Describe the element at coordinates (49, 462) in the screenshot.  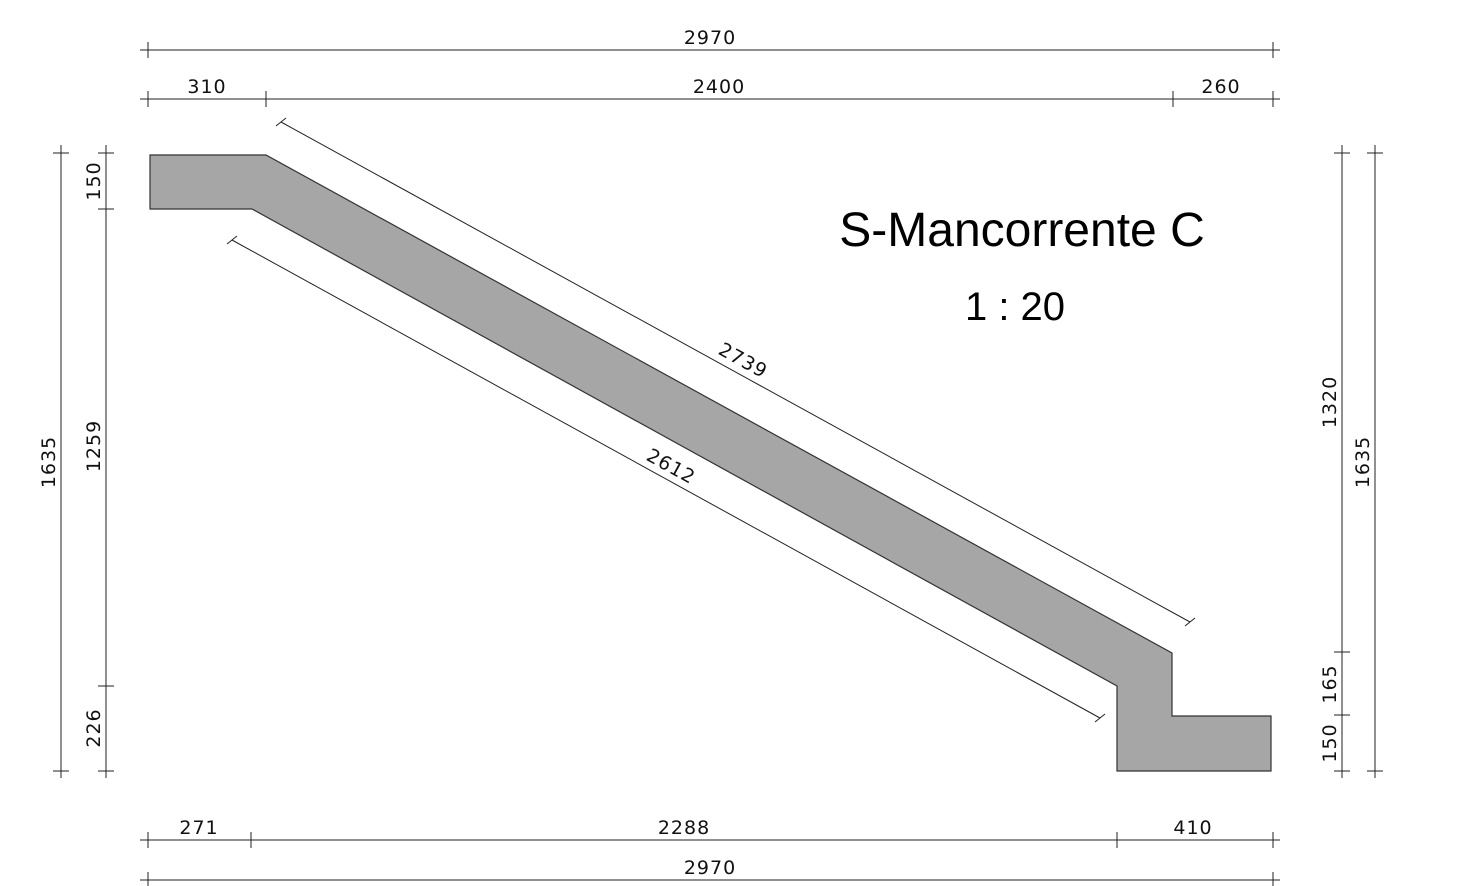
I see `dim-left-total-label: 1635` at that location.